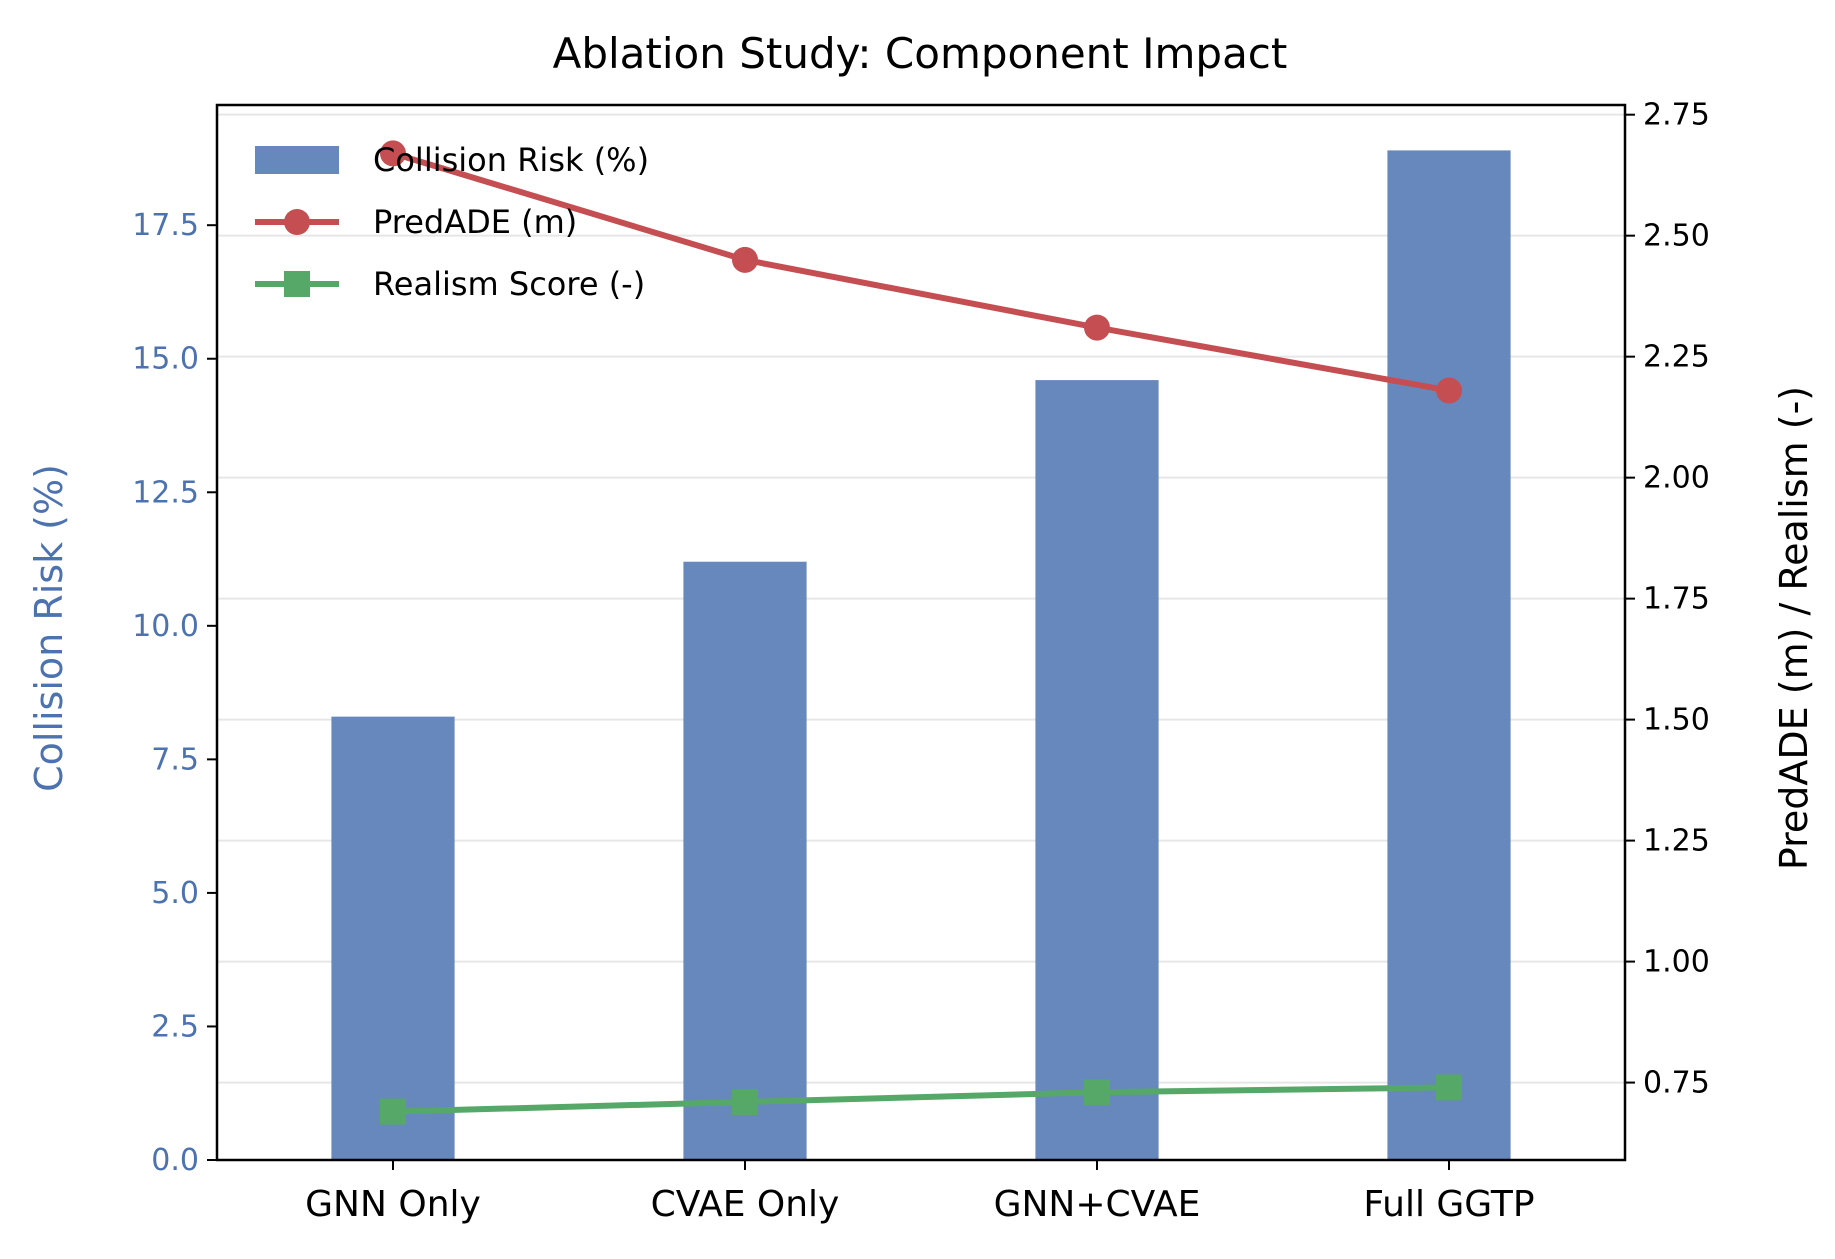  I want to click on bar-gnn-cvae, so click(1097, 770).